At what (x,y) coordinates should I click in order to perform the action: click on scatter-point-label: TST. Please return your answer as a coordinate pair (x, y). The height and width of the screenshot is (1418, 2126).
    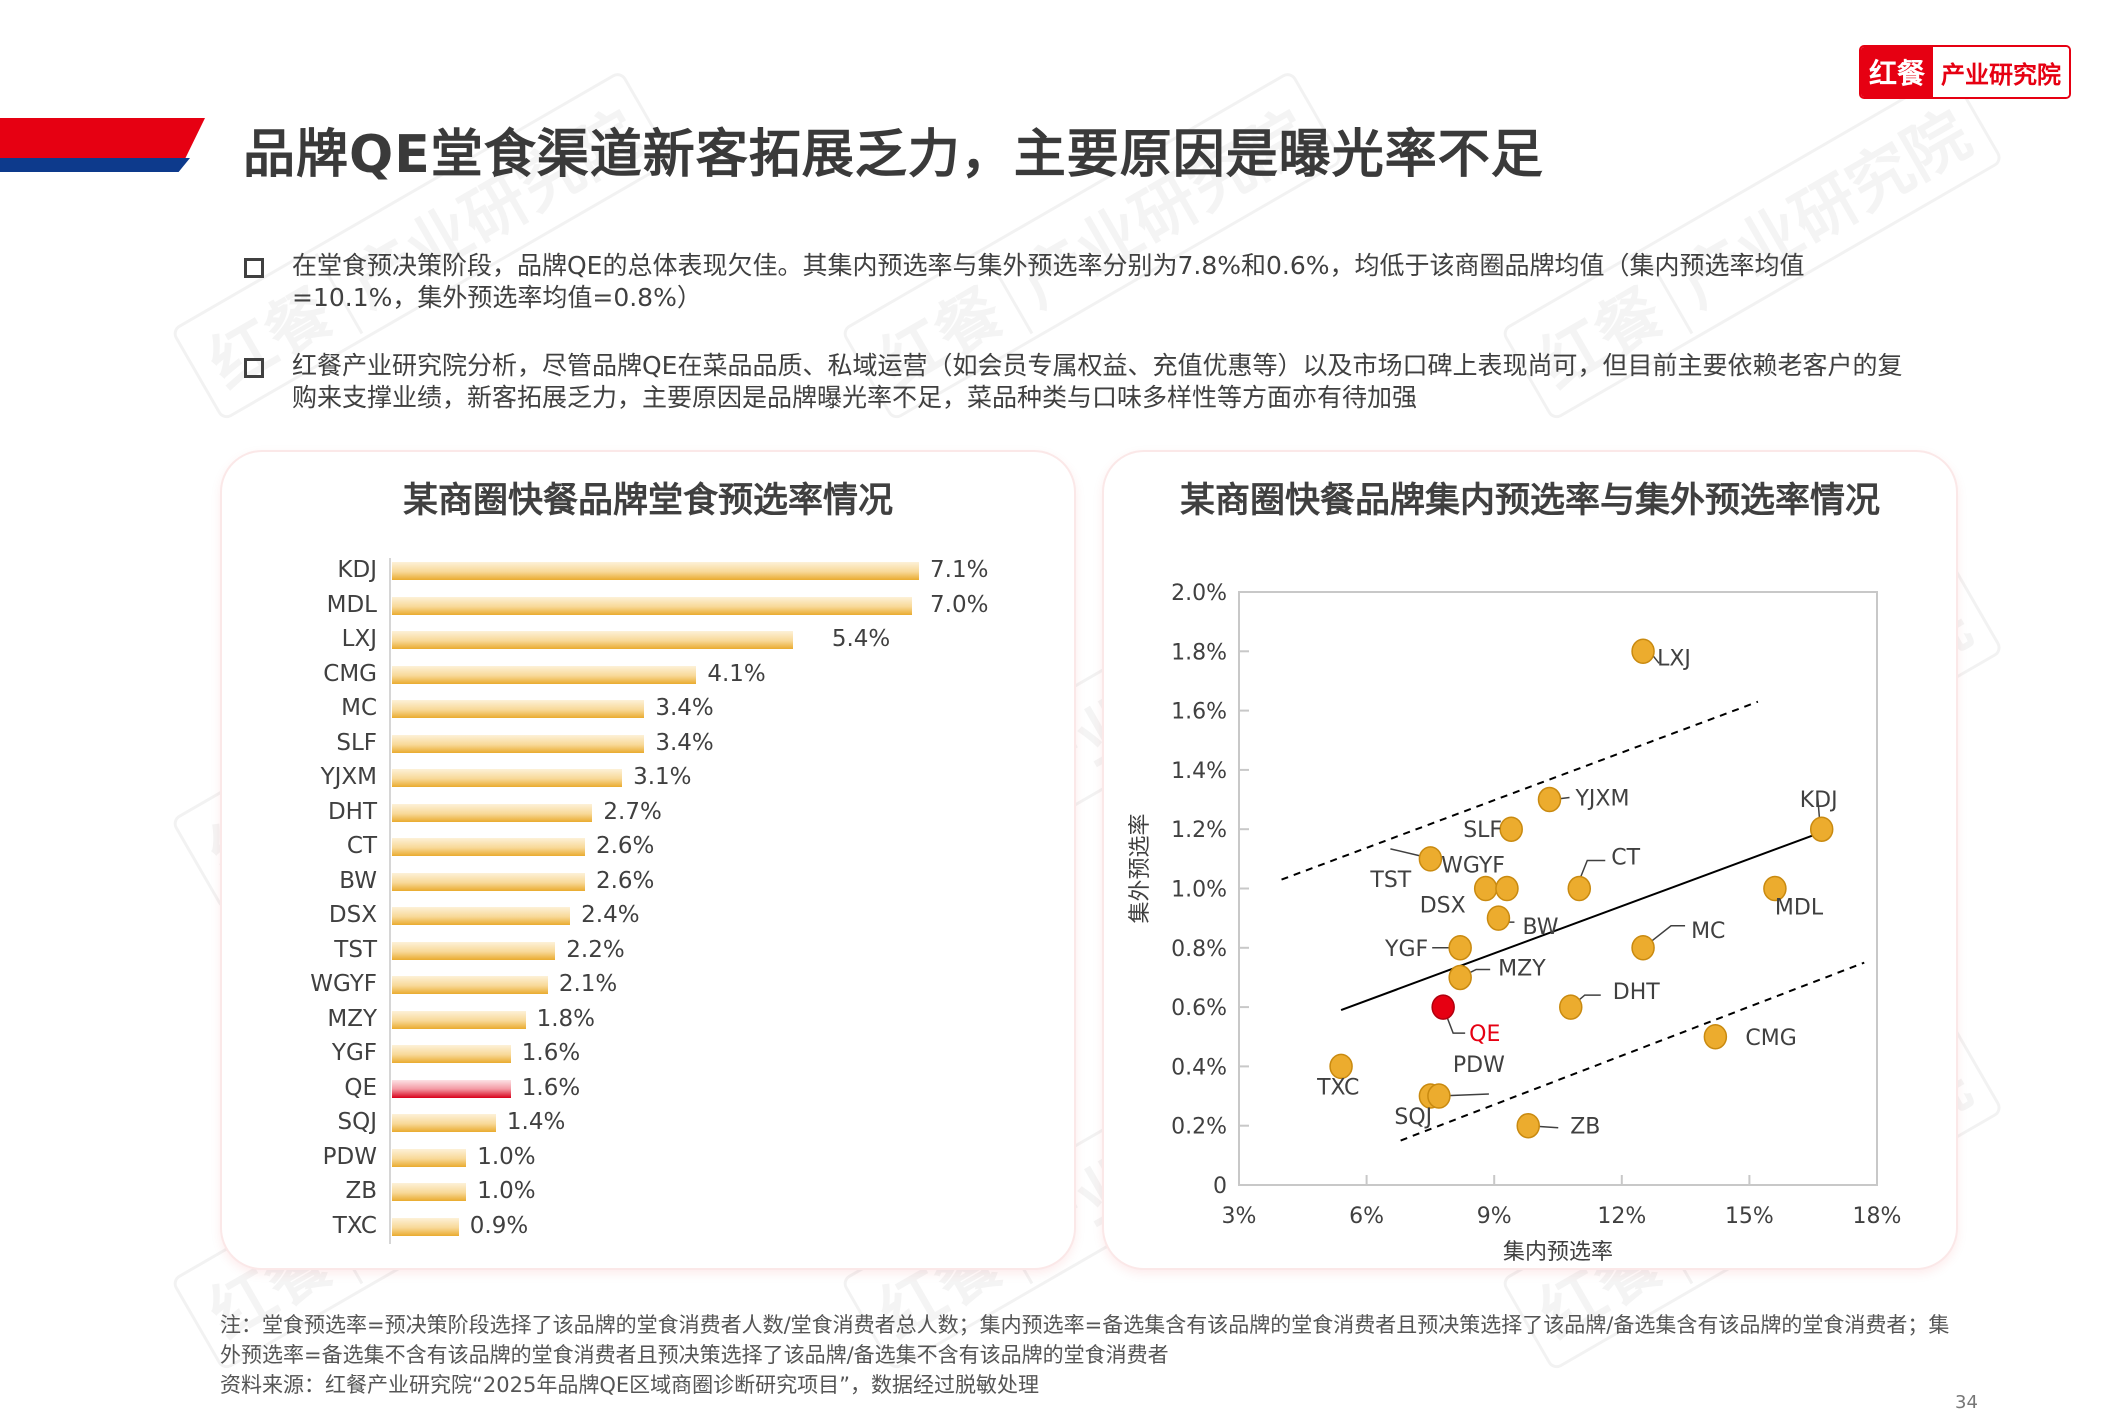
    Looking at the image, I should click on (1390, 880).